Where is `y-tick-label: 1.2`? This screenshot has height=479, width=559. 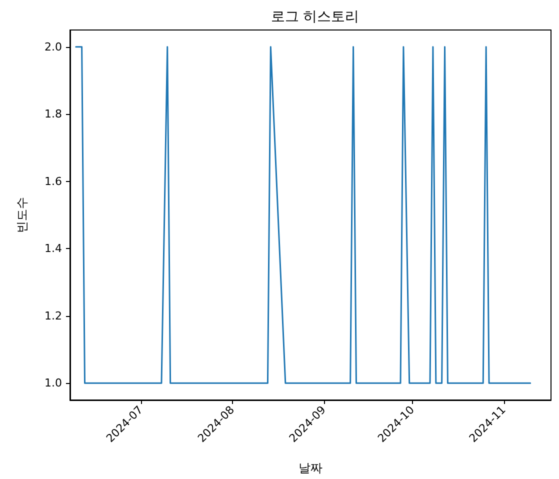
y-tick-label: 1.2 is located at coordinates (53, 315).